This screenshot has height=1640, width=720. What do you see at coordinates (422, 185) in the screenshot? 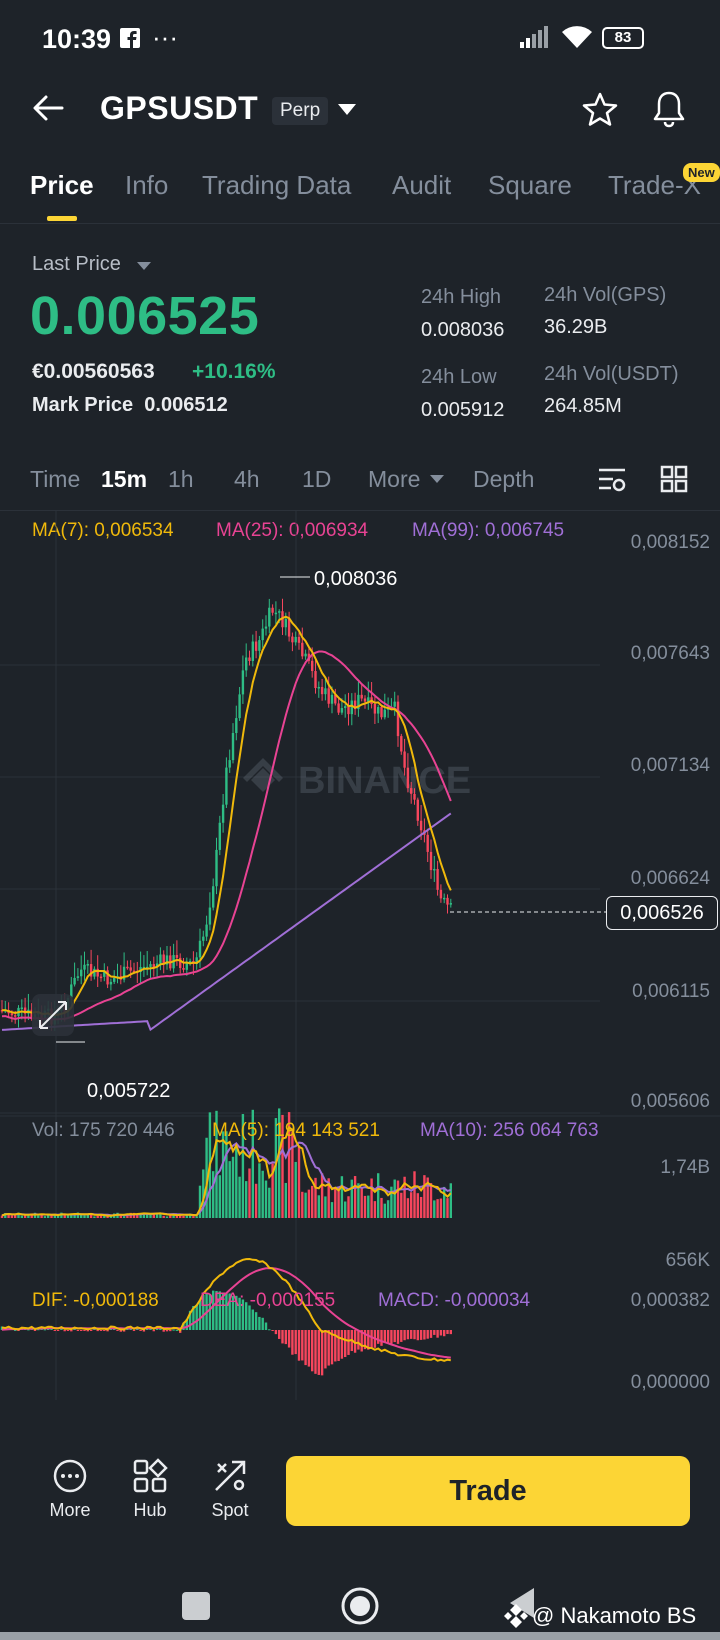
I see `tab-audit: Audit` at bounding box center [422, 185].